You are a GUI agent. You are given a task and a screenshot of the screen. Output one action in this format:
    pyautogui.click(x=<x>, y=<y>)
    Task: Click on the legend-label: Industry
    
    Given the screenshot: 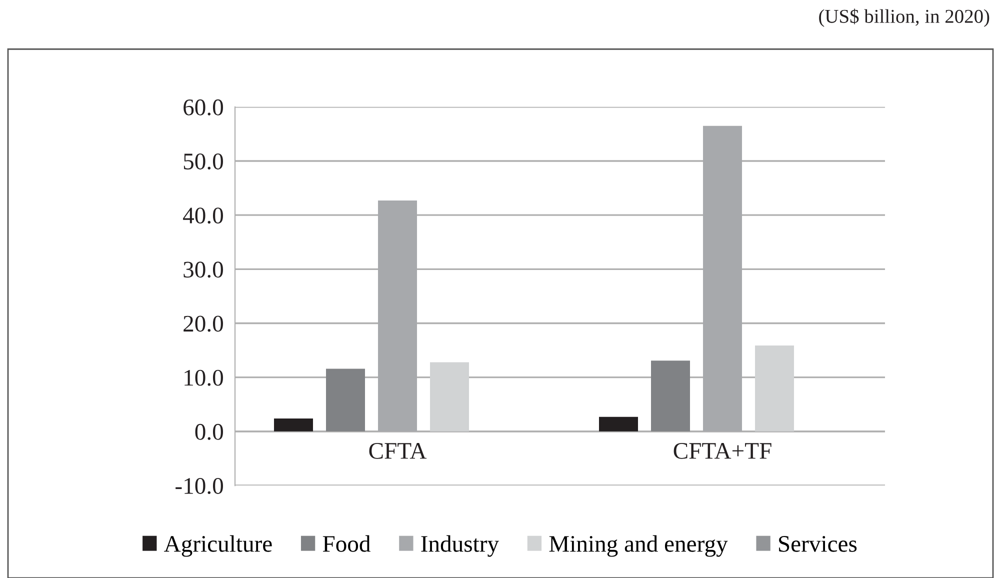 What is the action you would take?
    pyautogui.click(x=460, y=546)
    